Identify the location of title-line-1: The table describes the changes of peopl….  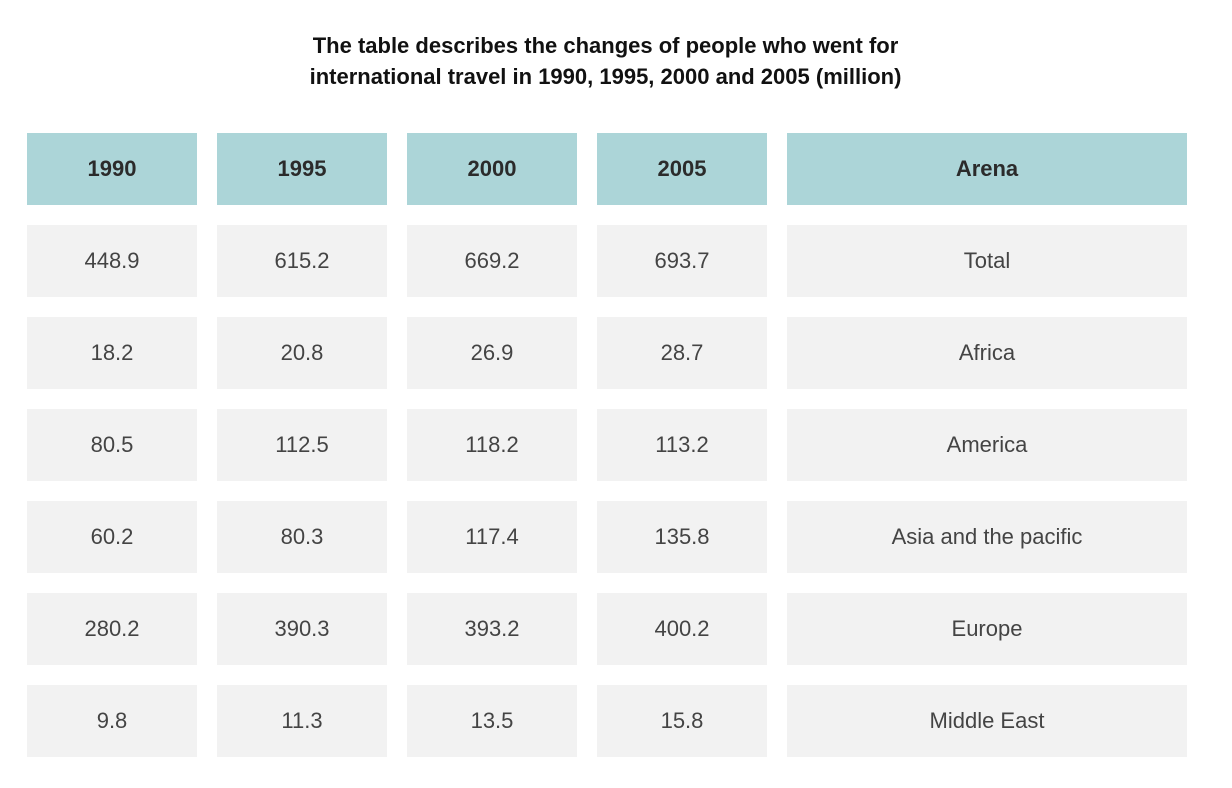
(605, 45).